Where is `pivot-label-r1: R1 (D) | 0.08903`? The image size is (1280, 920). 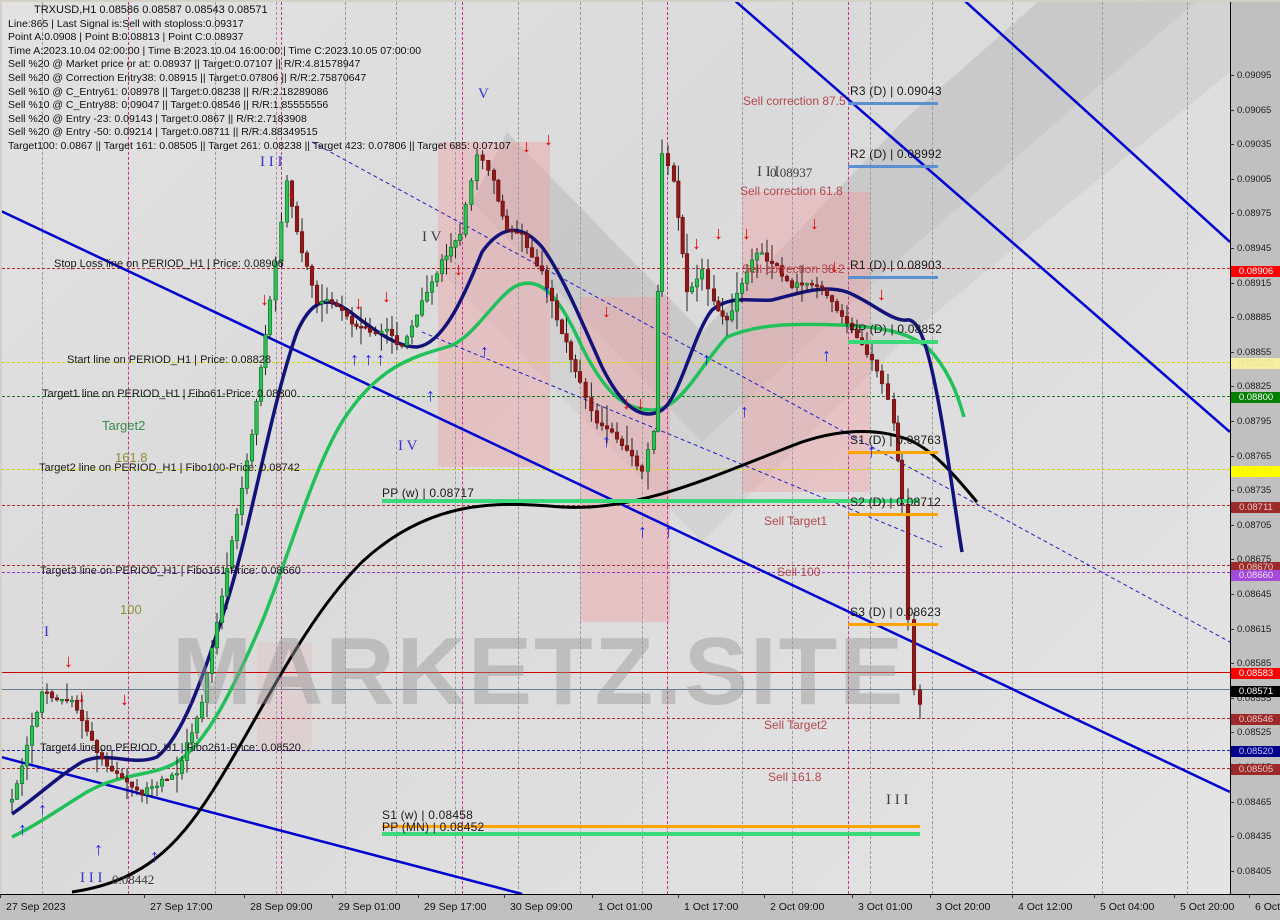 pivot-label-r1: R1 (D) | 0.08903 is located at coordinates (896, 265).